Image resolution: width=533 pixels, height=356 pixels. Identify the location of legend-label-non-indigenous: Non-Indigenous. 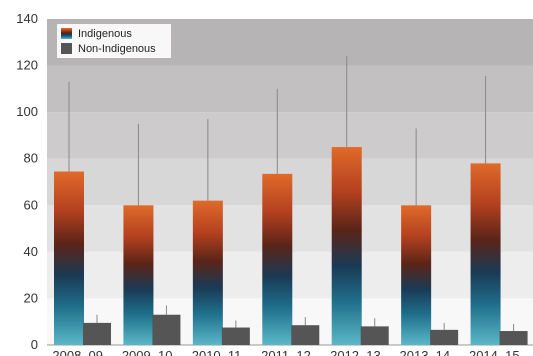
(117, 49).